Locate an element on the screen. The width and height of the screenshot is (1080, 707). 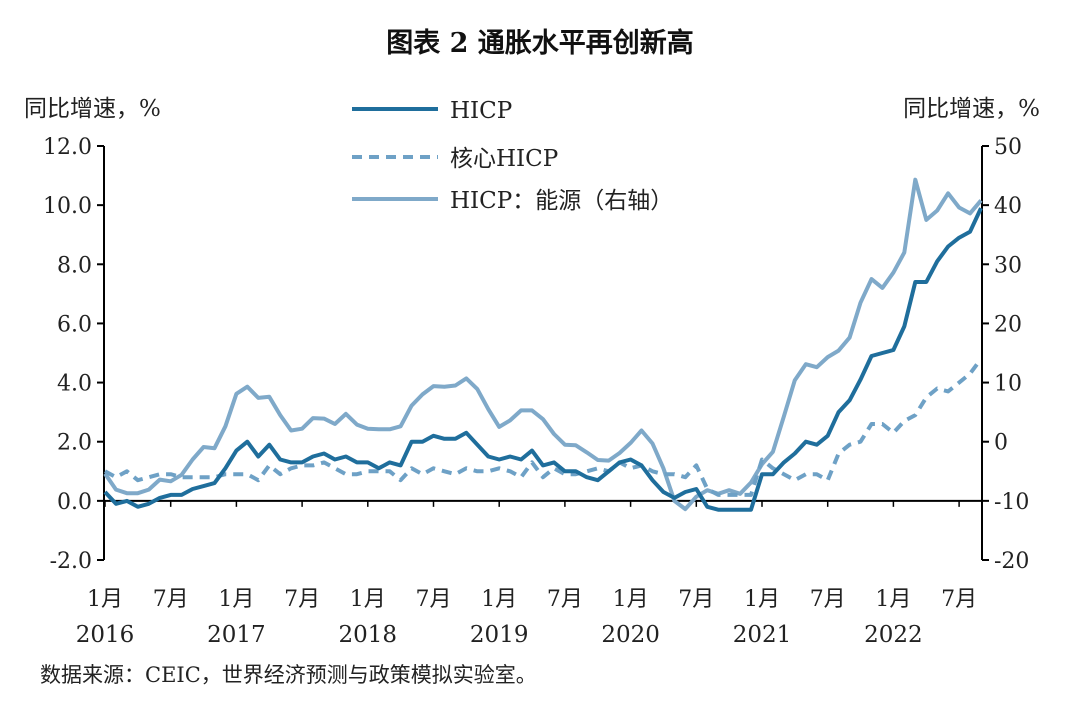
legend-energy-label: HICP：能源（右轴） is located at coordinates (561, 201).